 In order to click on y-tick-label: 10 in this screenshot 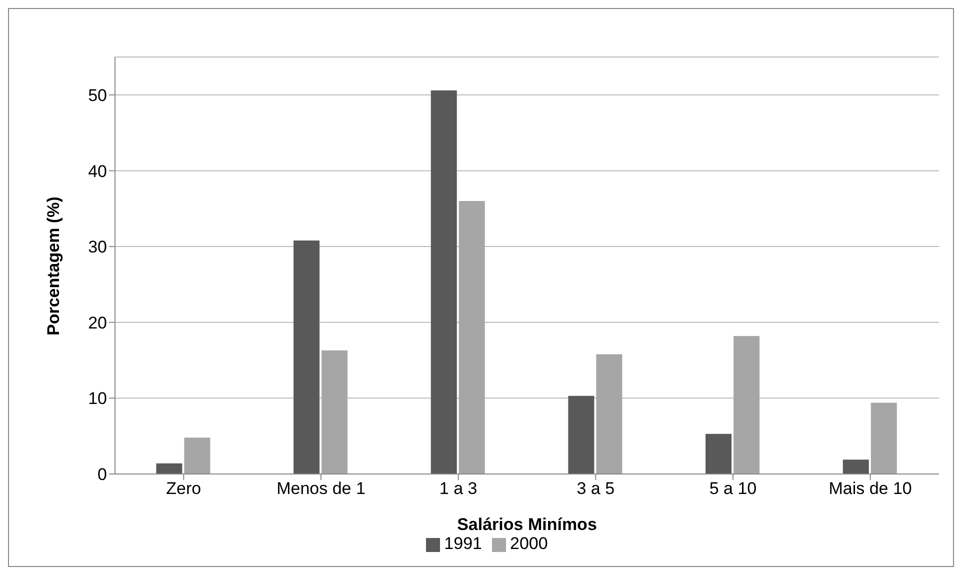, I will do `click(97, 398)`.